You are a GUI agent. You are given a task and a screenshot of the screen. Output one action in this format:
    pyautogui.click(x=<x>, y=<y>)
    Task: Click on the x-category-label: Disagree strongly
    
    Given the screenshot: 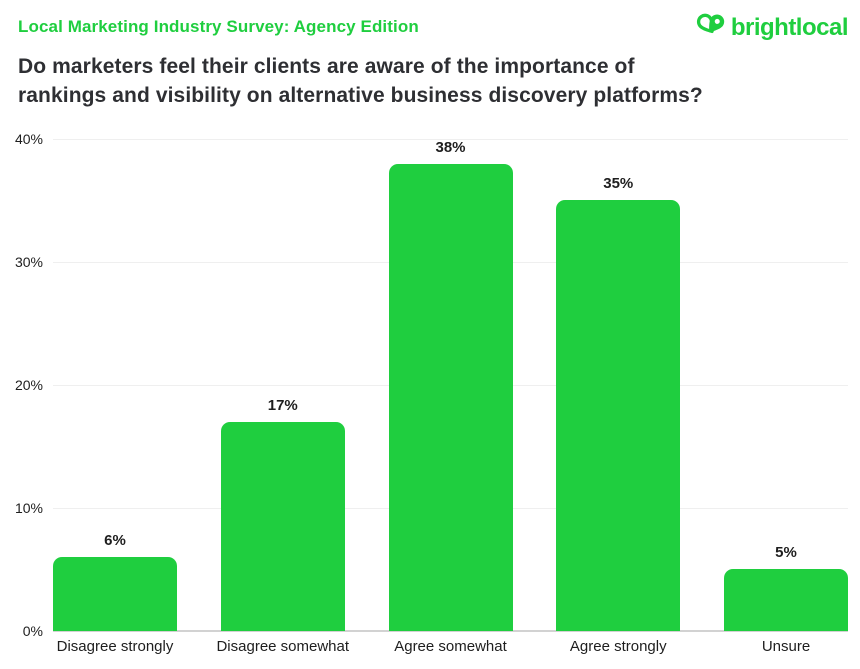 What is the action you would take?
    pyautogui.click(x=115, y=646)
    